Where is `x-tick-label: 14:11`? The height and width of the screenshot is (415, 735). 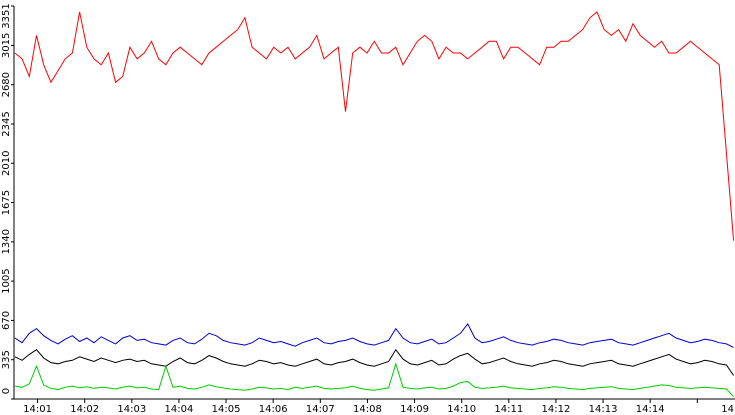 x-tick-label: 14:11 is located at coordinates (508, 409).